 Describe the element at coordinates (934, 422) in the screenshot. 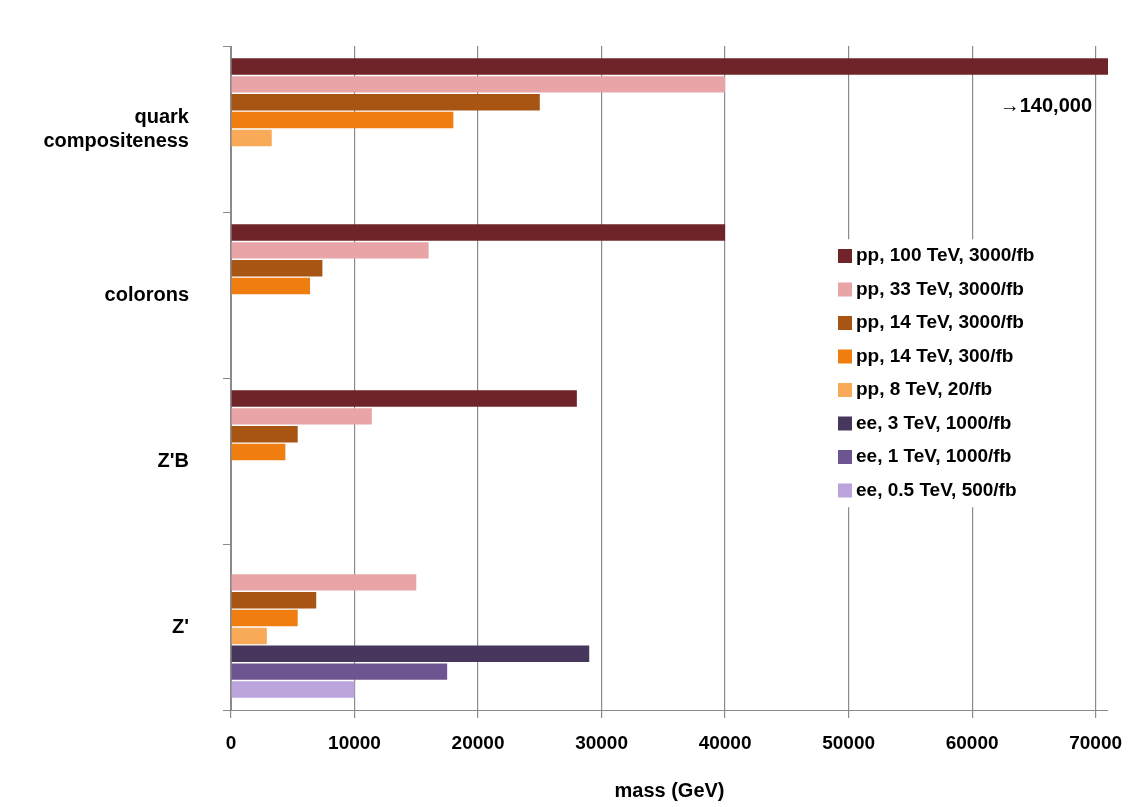

I see `legend-label: ee, 3 TeV, 1000/fb` at that location.